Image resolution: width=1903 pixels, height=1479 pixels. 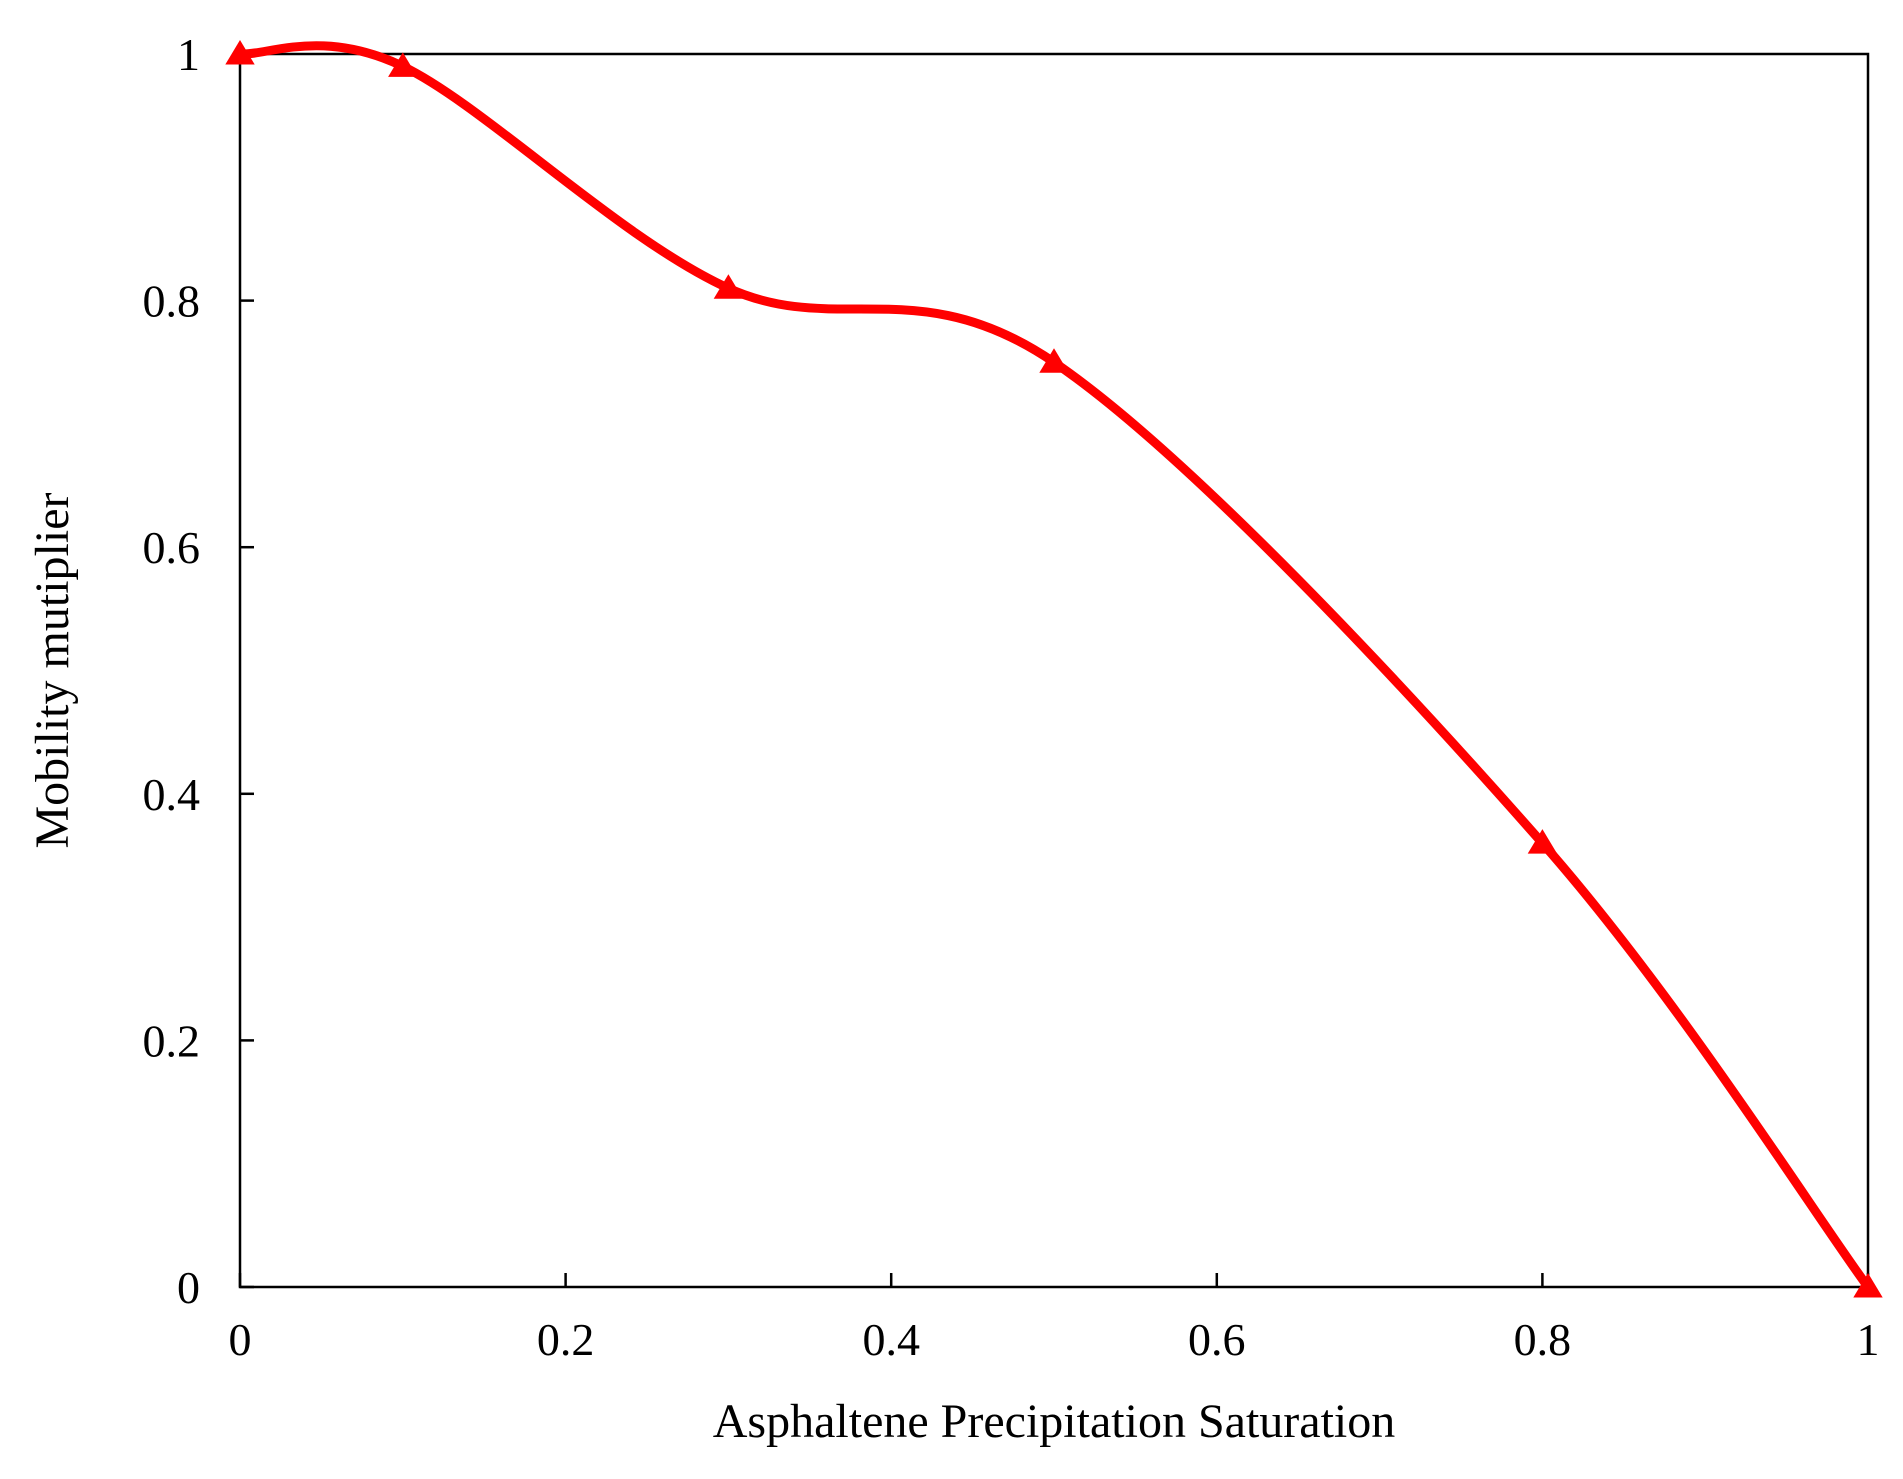 I want to click on x-tick-label: 0, so click(x=240, y=1339).